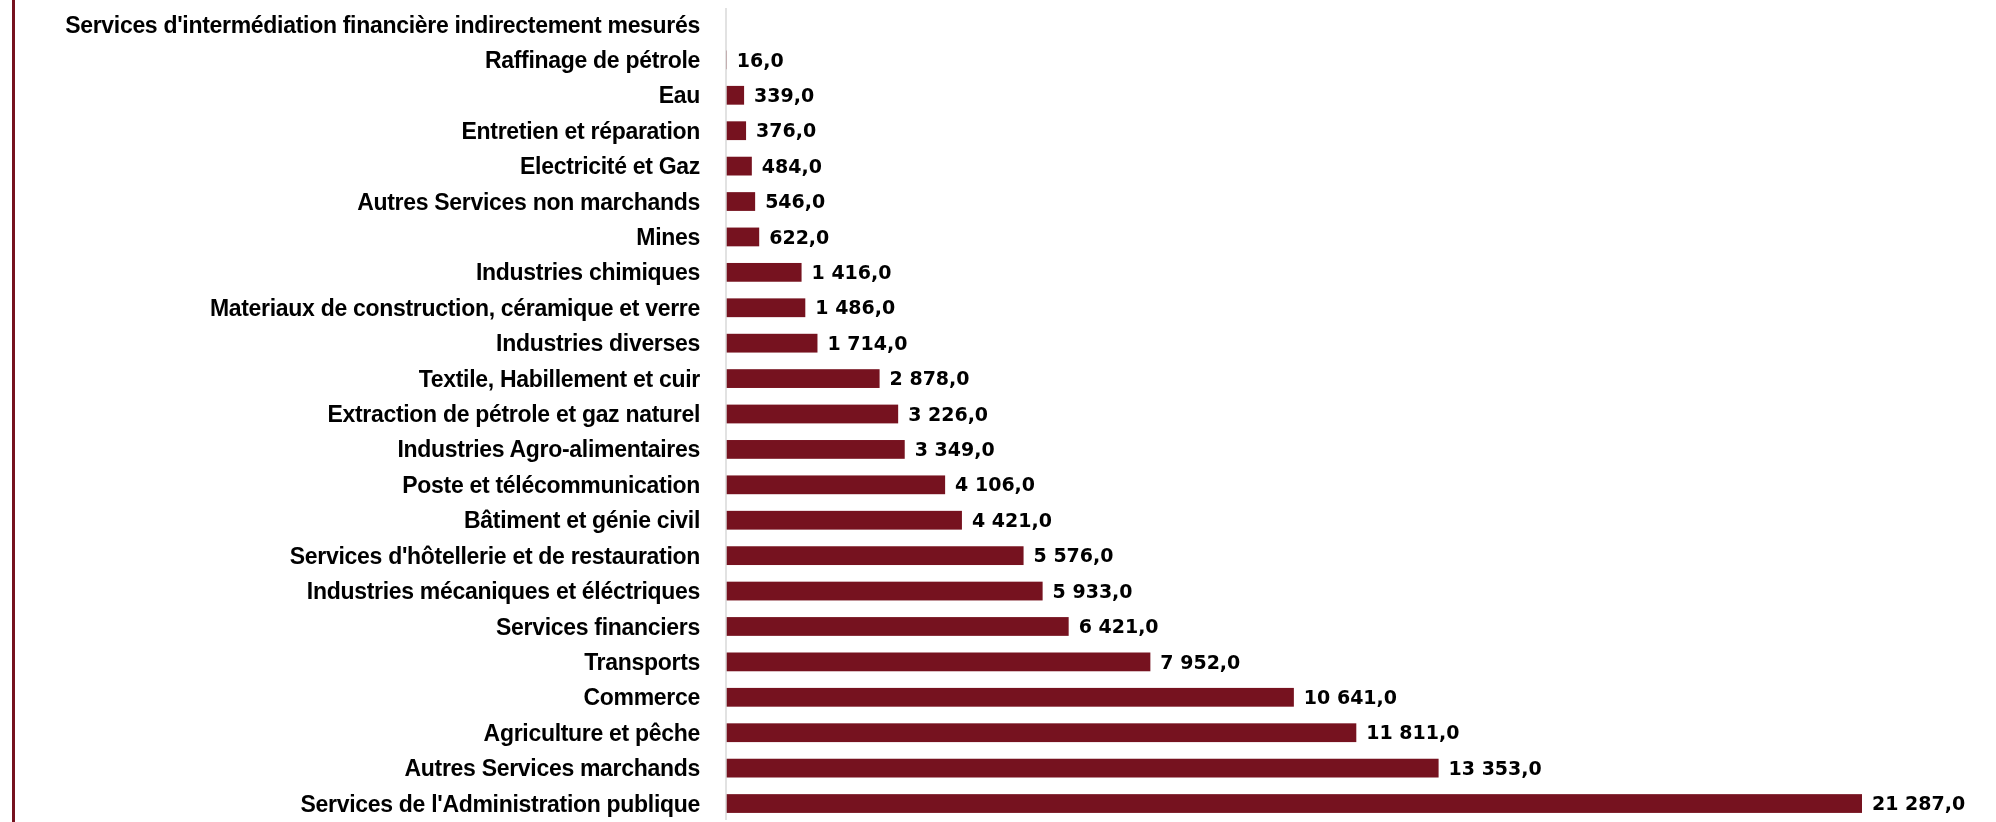 This screenshot has width=1996, height=822. Describe the element at coordinates (1118, 626) in the screenshot. I see `data-label: 6 421,0` at that location.